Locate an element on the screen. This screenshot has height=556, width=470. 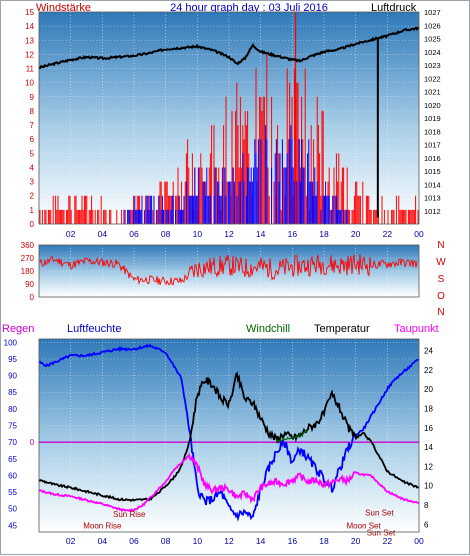
bot-x-tick: 00 is located at coordinates (419, 541).